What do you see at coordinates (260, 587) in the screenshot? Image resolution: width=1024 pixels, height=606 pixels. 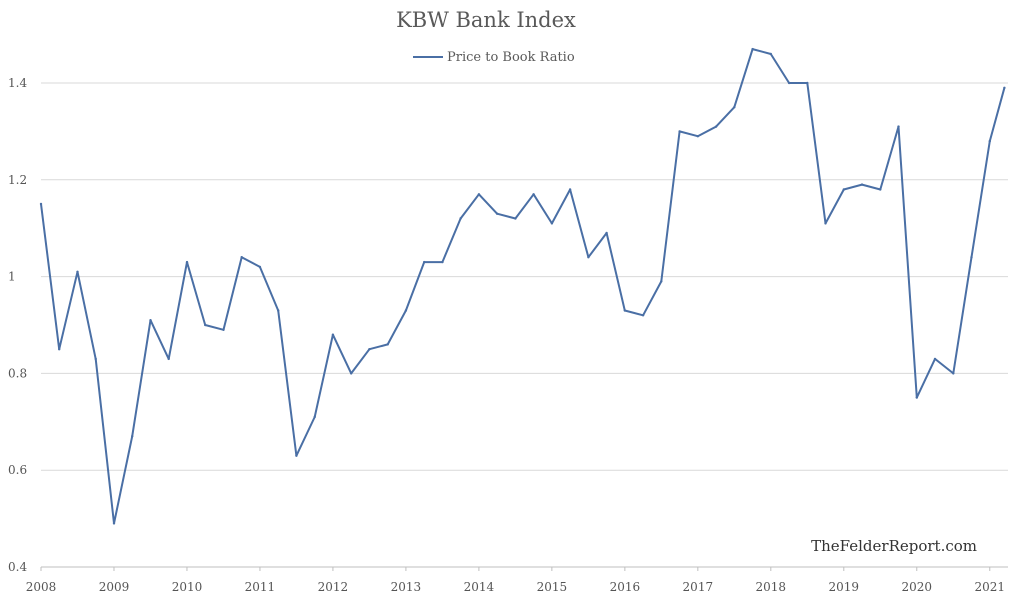 I see `x-tick-label: 2011` at bounding box center [260, 587].